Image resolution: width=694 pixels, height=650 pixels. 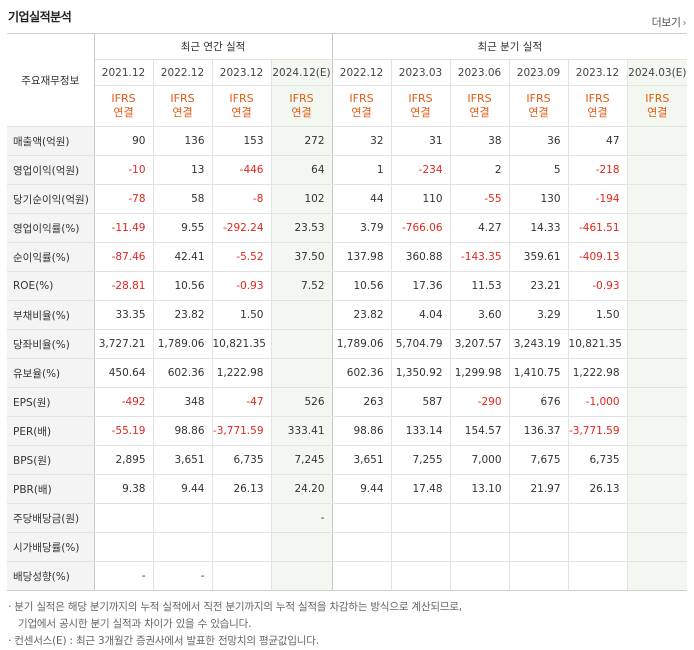 What do you see at coordinates (539, 402) in the screenshot?
I see `value-cell: 676` at bounding box center [539, 402].